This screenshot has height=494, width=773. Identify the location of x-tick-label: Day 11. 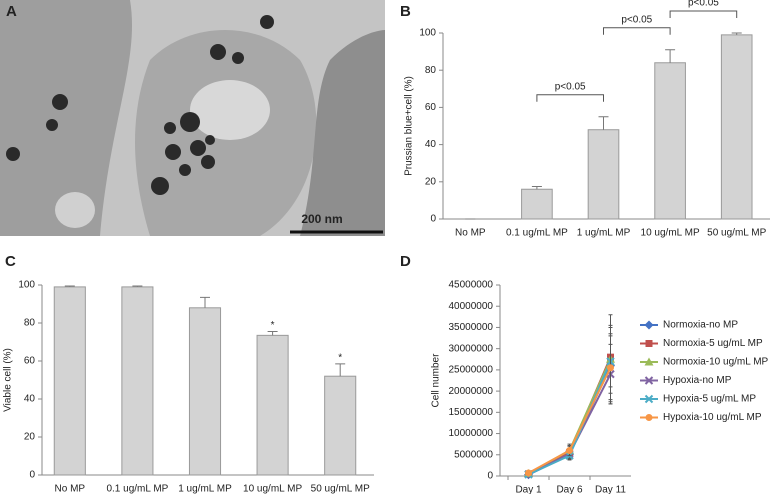
(610, 489).